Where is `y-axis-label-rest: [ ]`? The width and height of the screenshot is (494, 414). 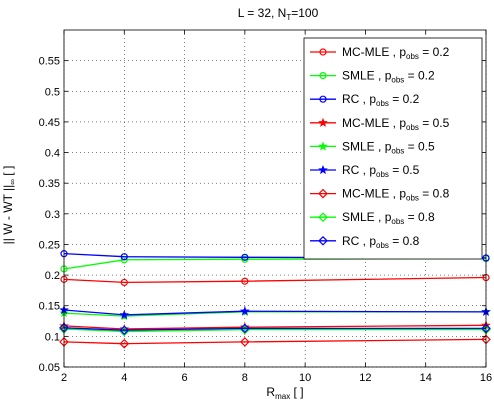
y-axis-label-rest: [ ] is located at coordinates (8, 172).